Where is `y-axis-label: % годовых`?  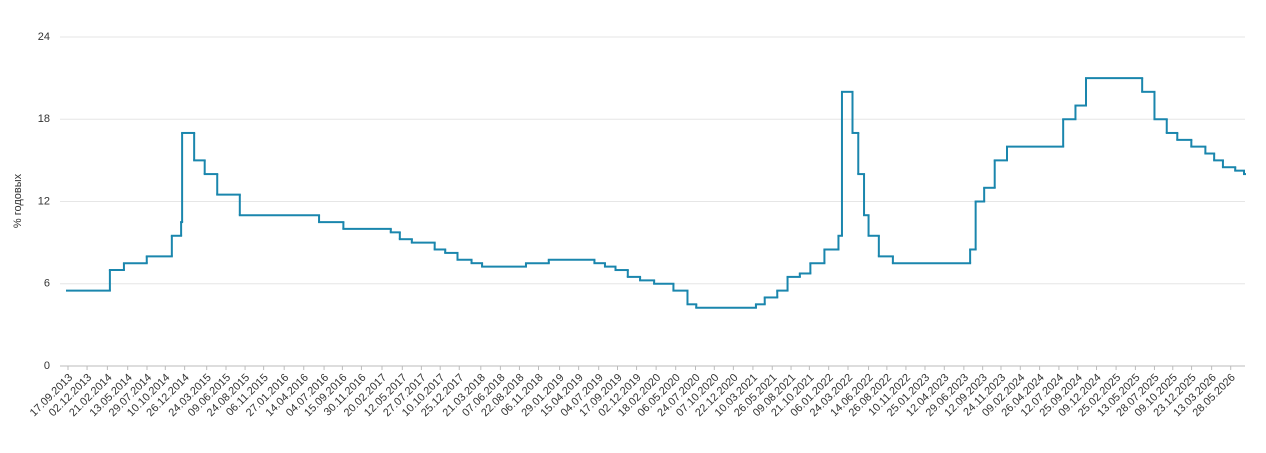 y-axis-label: % годовых is located at coordinates (18, 200).